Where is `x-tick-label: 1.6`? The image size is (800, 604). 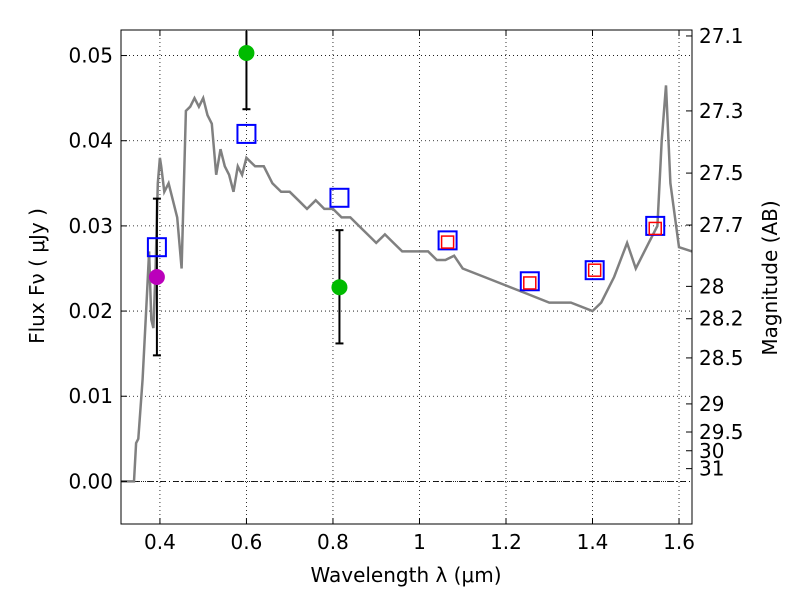 x-tick-label: 1.6 is located at coordinates (679, 542).